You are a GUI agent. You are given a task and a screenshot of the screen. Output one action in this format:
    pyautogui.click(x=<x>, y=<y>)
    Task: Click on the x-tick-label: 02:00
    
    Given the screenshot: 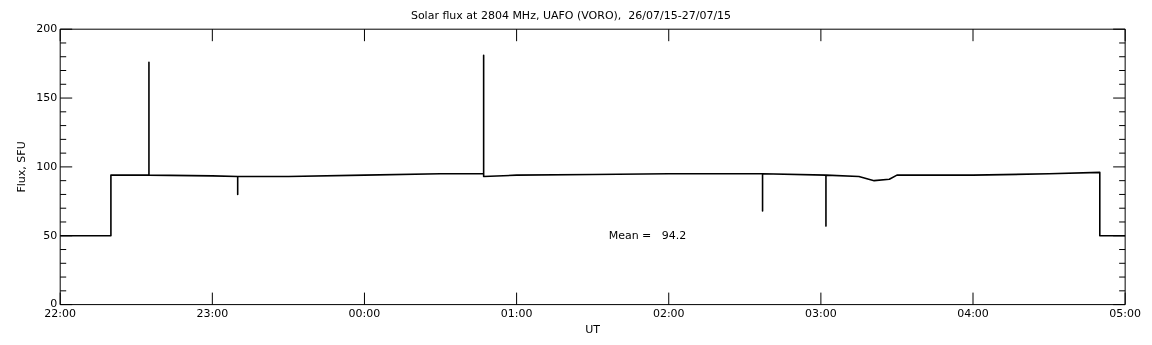 What is the action you would take?
    pyautogui.click(x=668, y=314)
    